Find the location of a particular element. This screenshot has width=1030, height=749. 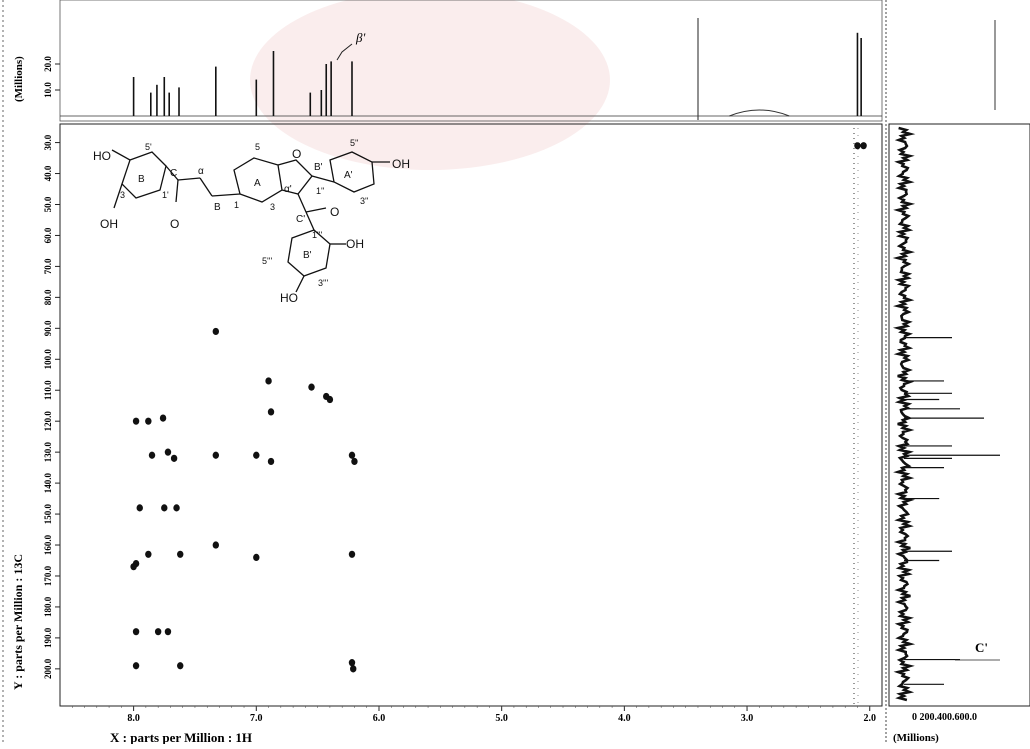

top-tick-label: 20.0 is located at coordinates (48, 64).